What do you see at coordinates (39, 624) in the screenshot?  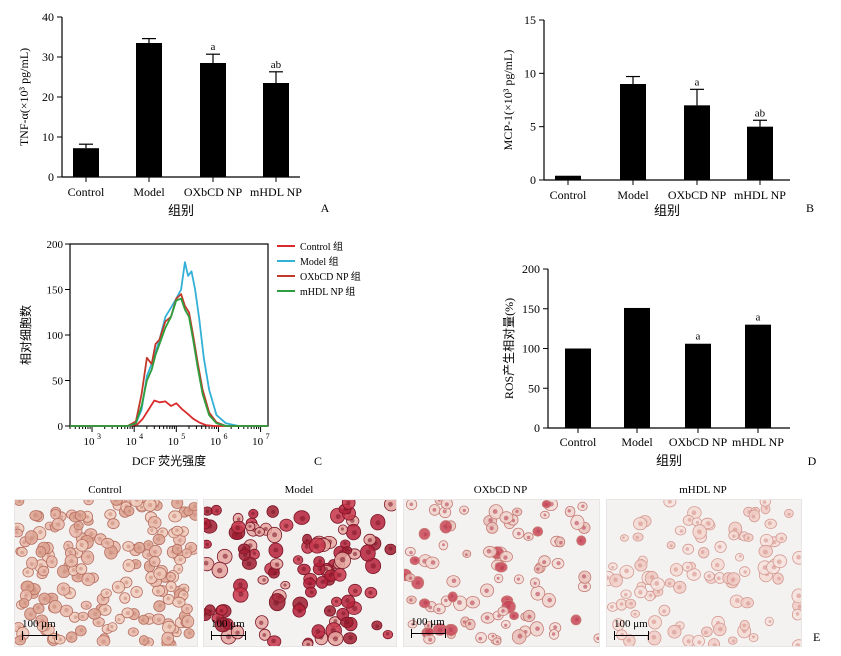 I see `scale-bar-label: 100 μm` at bounding box center [39, 624].